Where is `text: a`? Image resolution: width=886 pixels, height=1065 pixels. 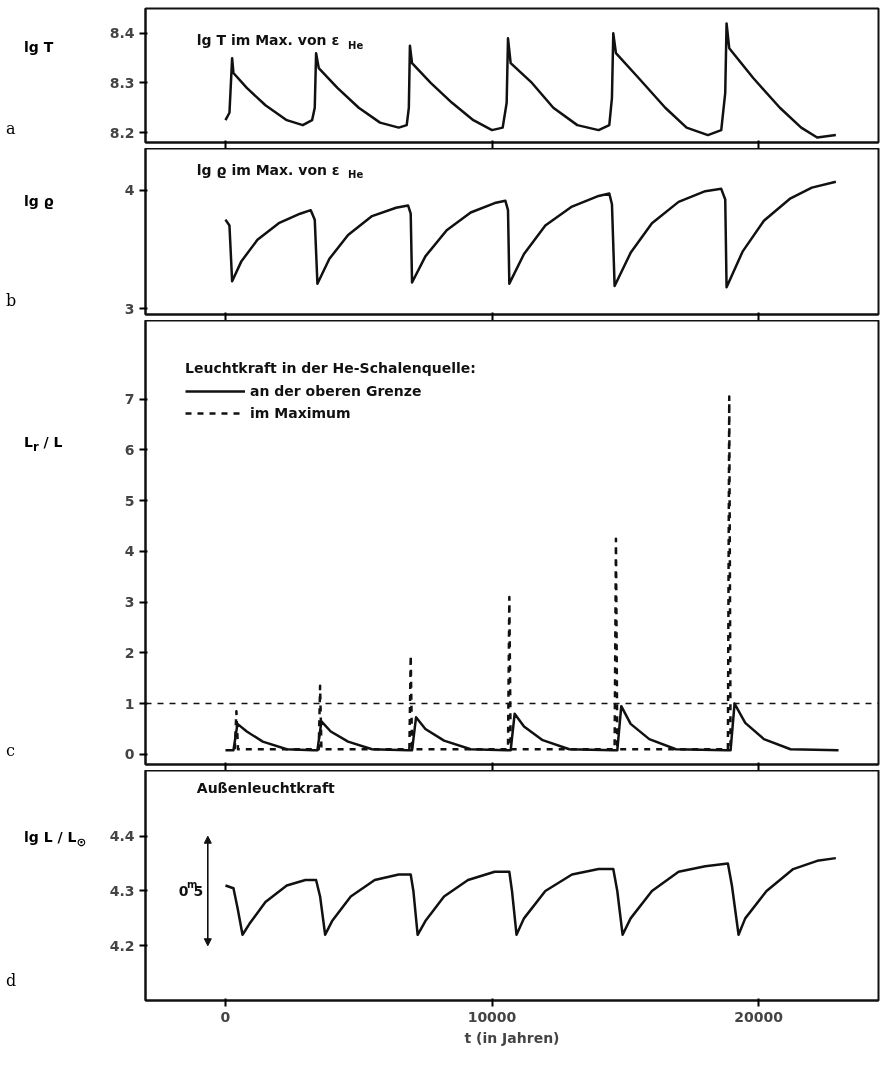
text: a is located at coordinates (11, 129).